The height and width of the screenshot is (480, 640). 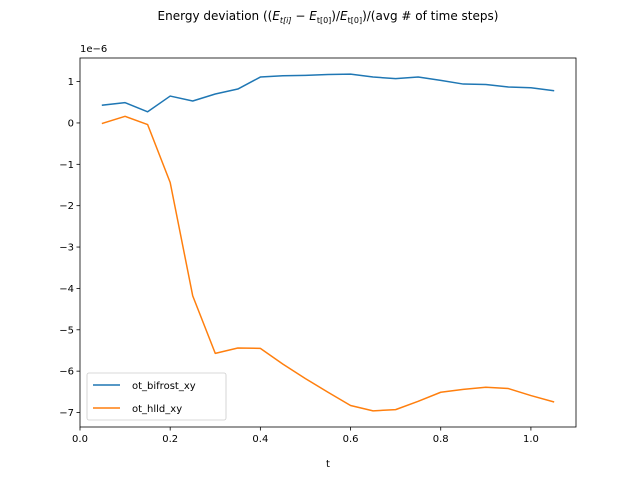 I want to click on x-tick-label: 0.2, so click(x=170, y=439).